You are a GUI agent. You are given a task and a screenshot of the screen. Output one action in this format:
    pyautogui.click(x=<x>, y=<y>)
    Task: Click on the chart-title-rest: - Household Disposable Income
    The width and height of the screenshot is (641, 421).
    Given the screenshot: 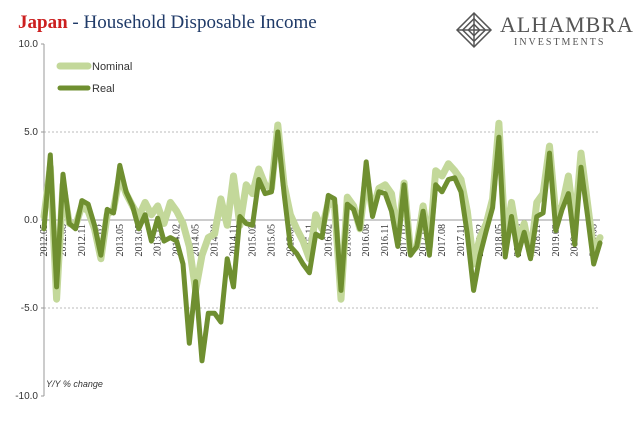 What is the action you would take?
    pyautogui.click(x=192, y=22)
    